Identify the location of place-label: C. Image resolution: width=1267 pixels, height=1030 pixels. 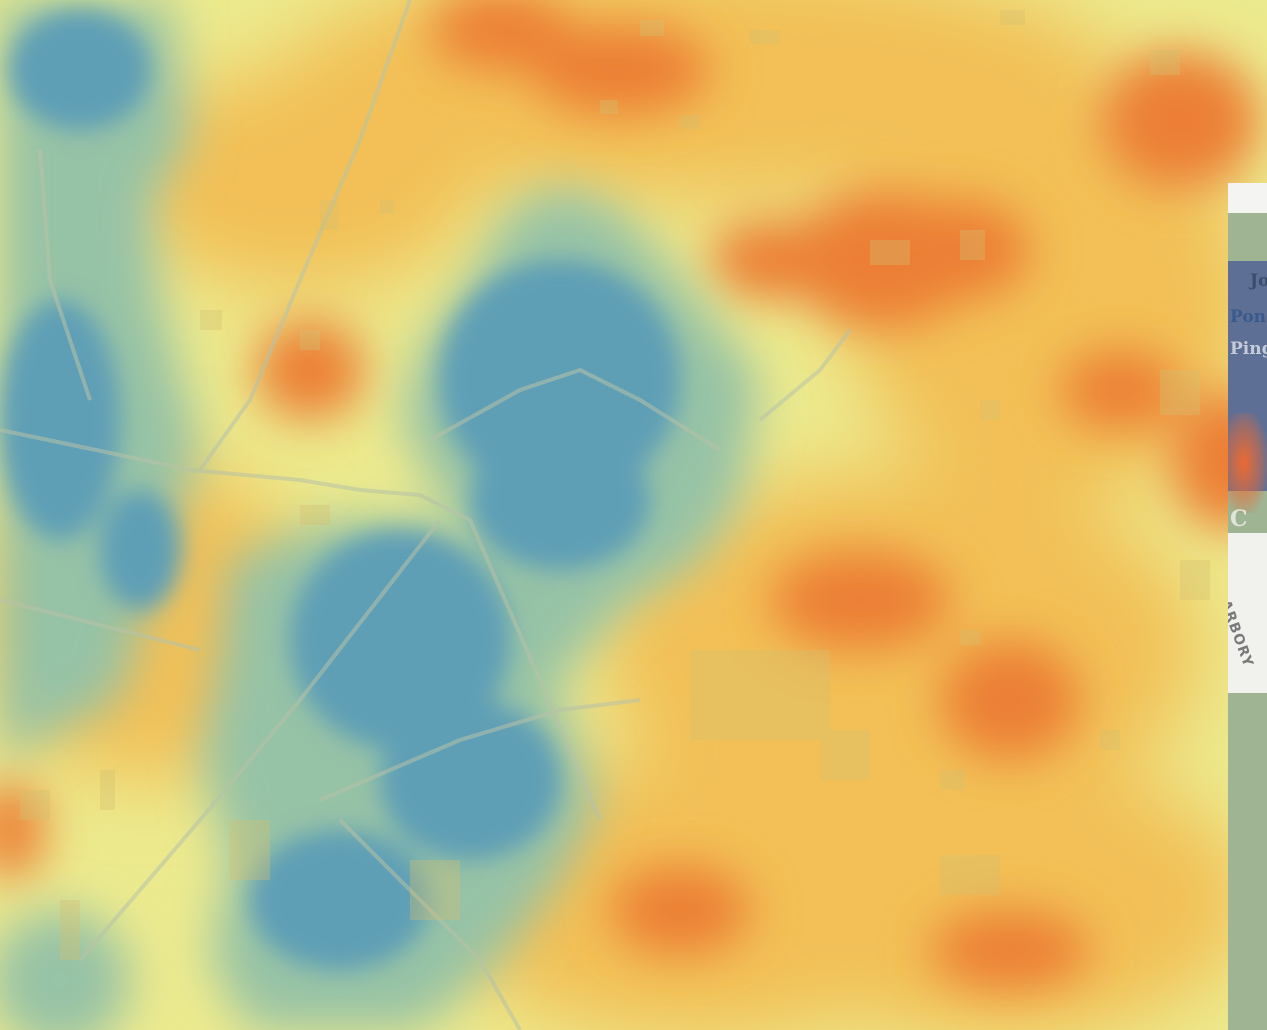
(1239, 519).